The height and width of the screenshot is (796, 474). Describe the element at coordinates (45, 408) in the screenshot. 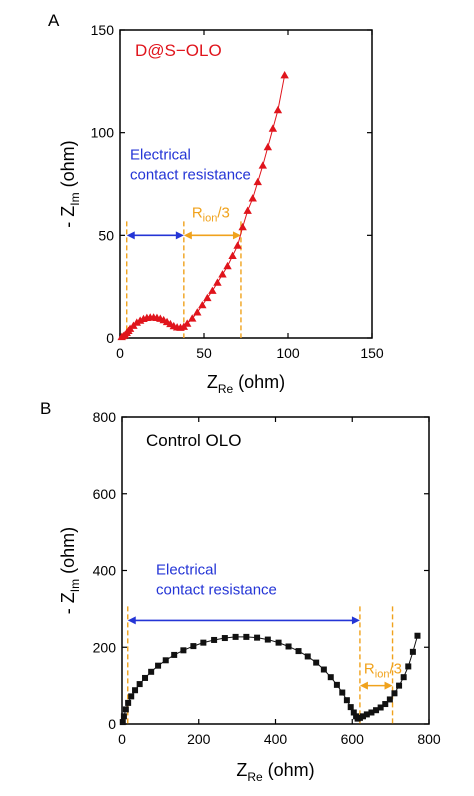

I see `panel-label: B` at that location.